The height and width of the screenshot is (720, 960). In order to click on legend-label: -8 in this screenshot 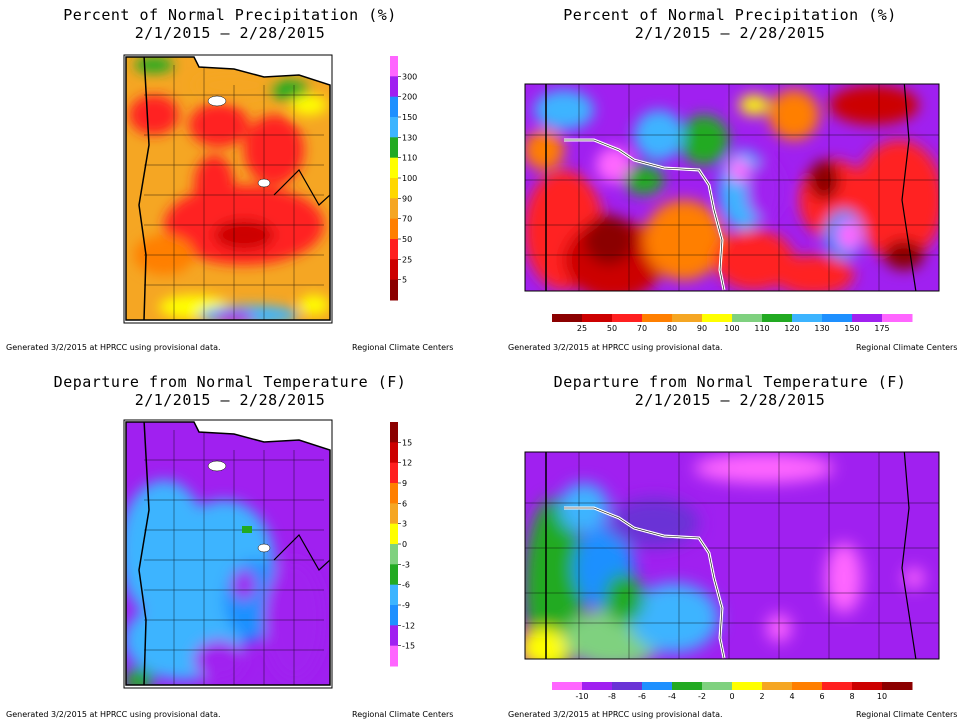, I will do `click(612, 696)`.